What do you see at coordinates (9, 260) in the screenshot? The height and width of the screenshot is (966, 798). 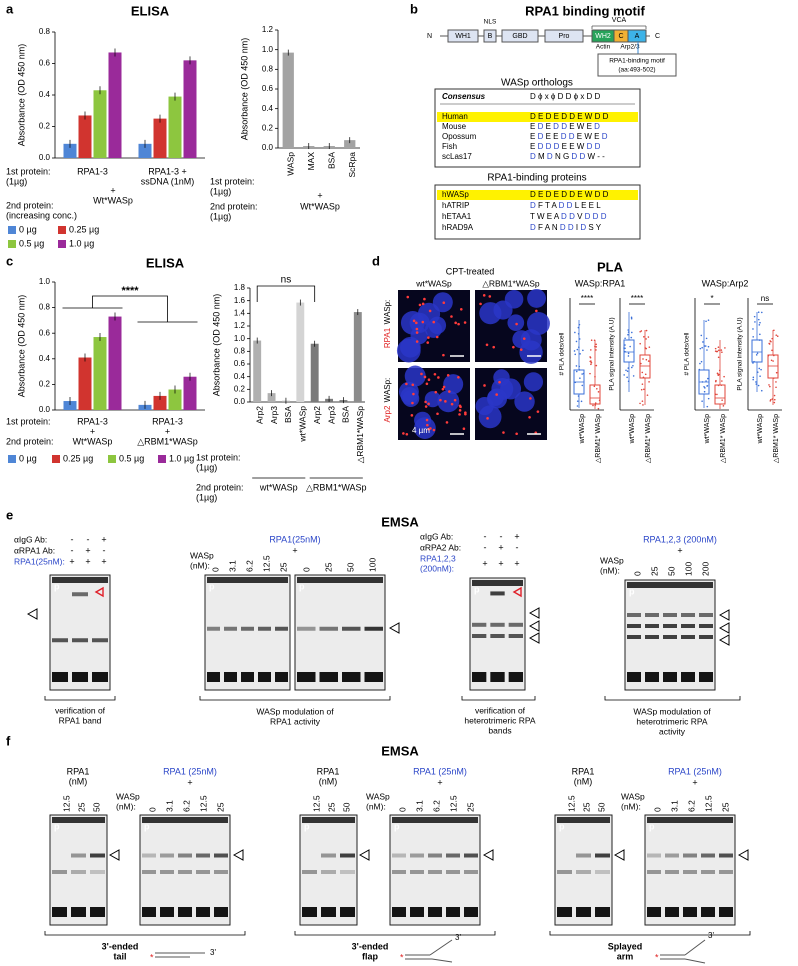 I see `panel-label: c` at bounding box center [9, 260].